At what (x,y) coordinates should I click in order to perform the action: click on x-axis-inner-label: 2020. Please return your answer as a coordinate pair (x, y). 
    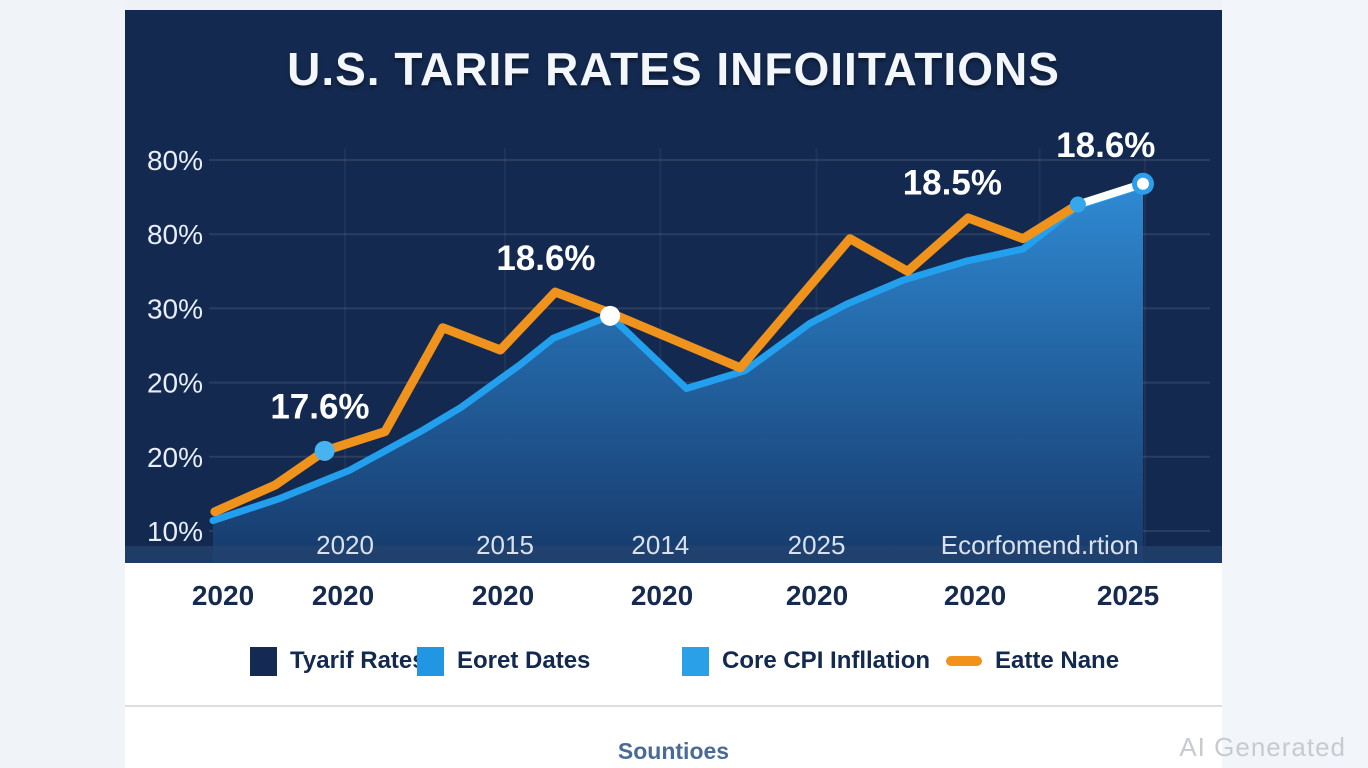
    Looking at the image, I should click on (345, 545).